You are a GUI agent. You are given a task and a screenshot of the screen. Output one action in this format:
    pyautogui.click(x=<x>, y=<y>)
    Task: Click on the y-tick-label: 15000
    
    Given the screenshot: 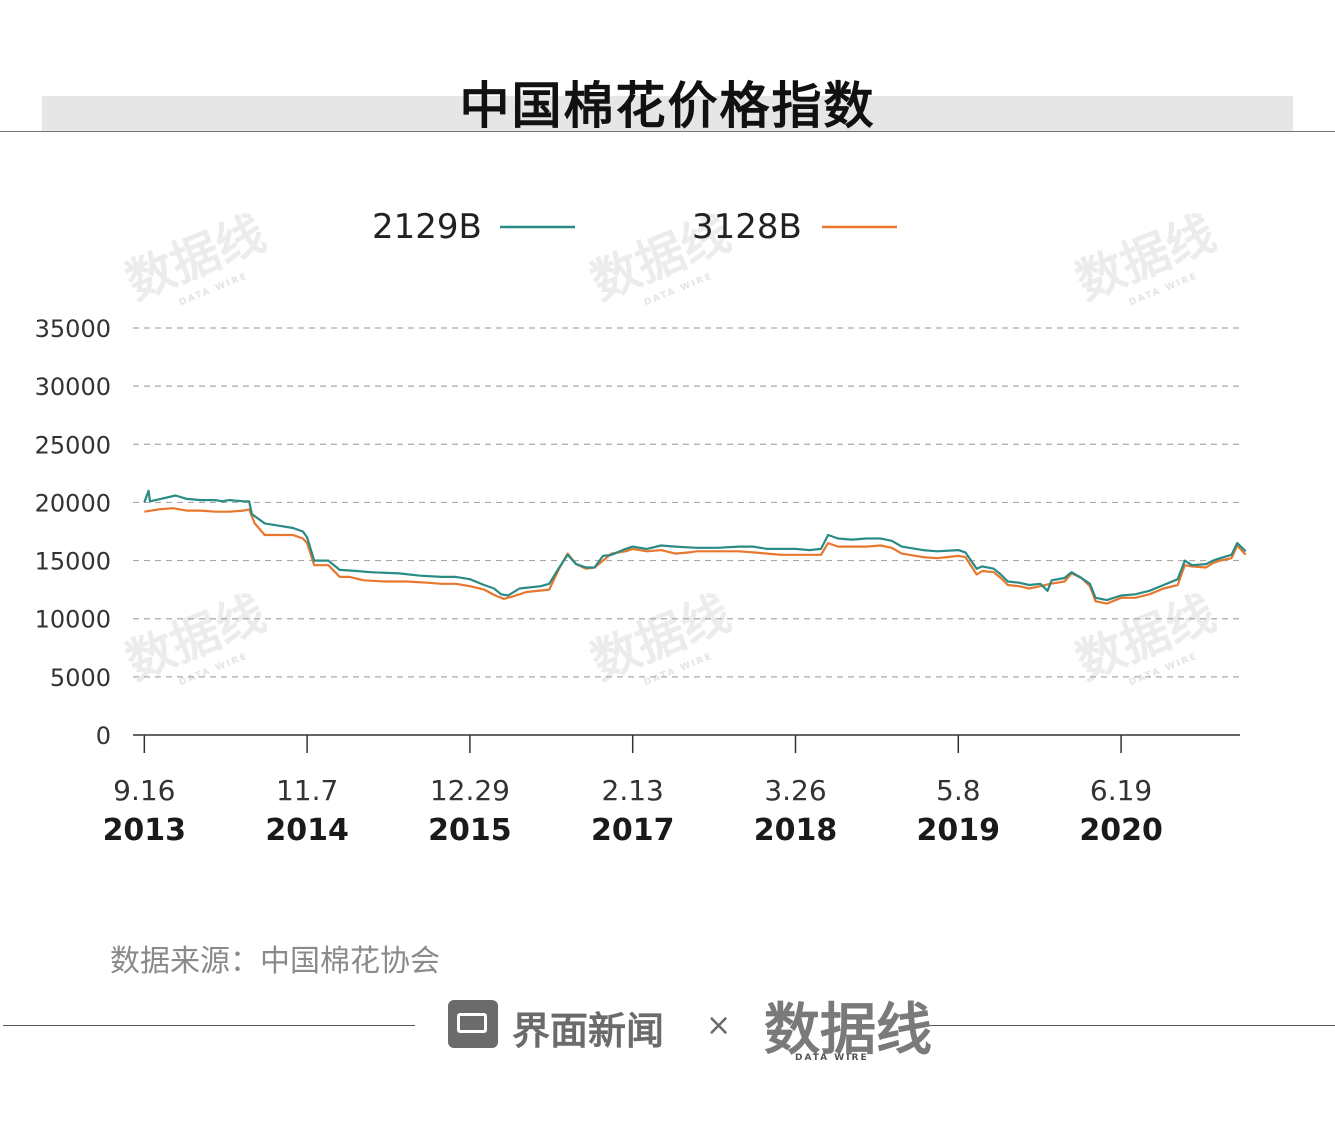 What is the action you would take?
    pyautogui.click(x=73, y=562)
    